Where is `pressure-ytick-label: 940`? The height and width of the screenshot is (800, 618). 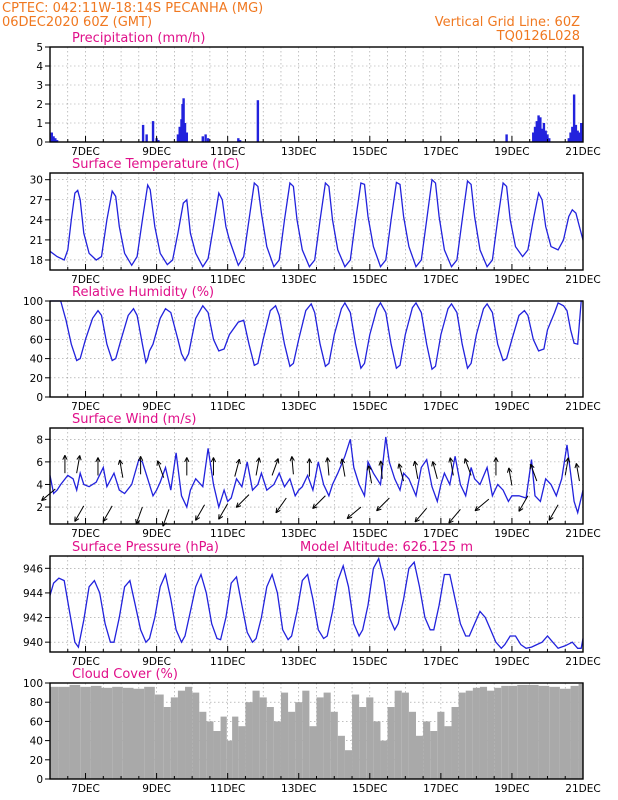
pressure-ytick-label: 940 is located at coordinates (33, 643).